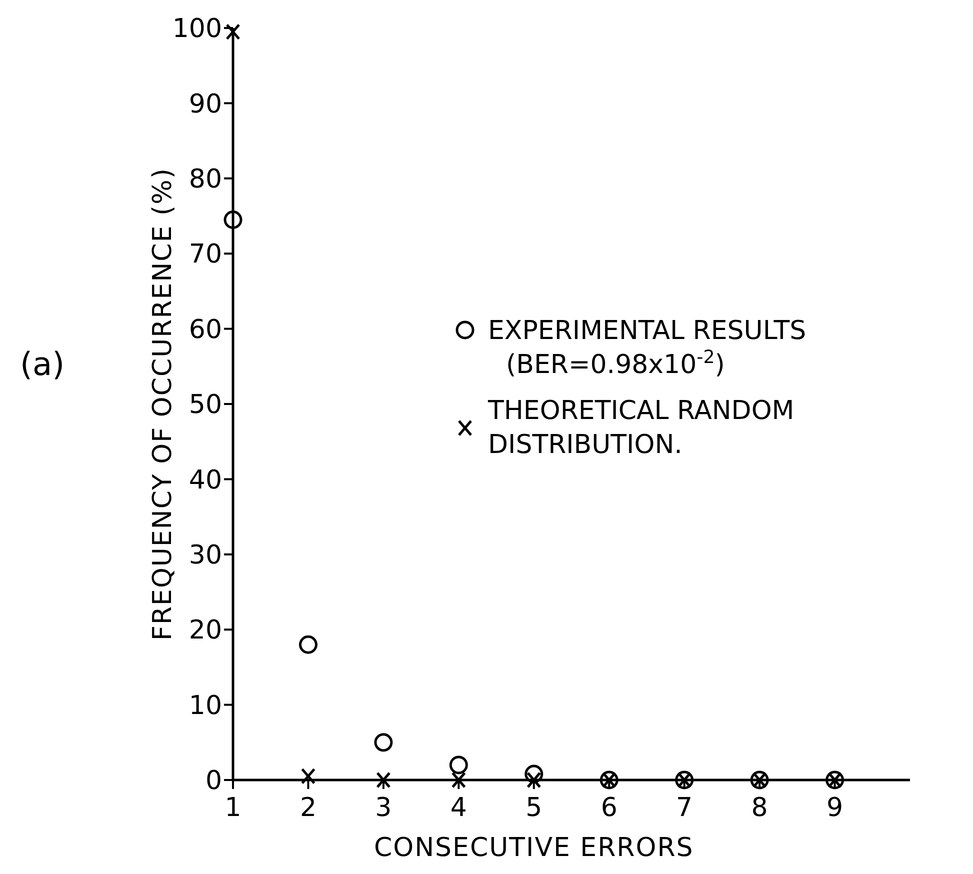  I want to click on x-tick-label: 6, so click(609, 808).